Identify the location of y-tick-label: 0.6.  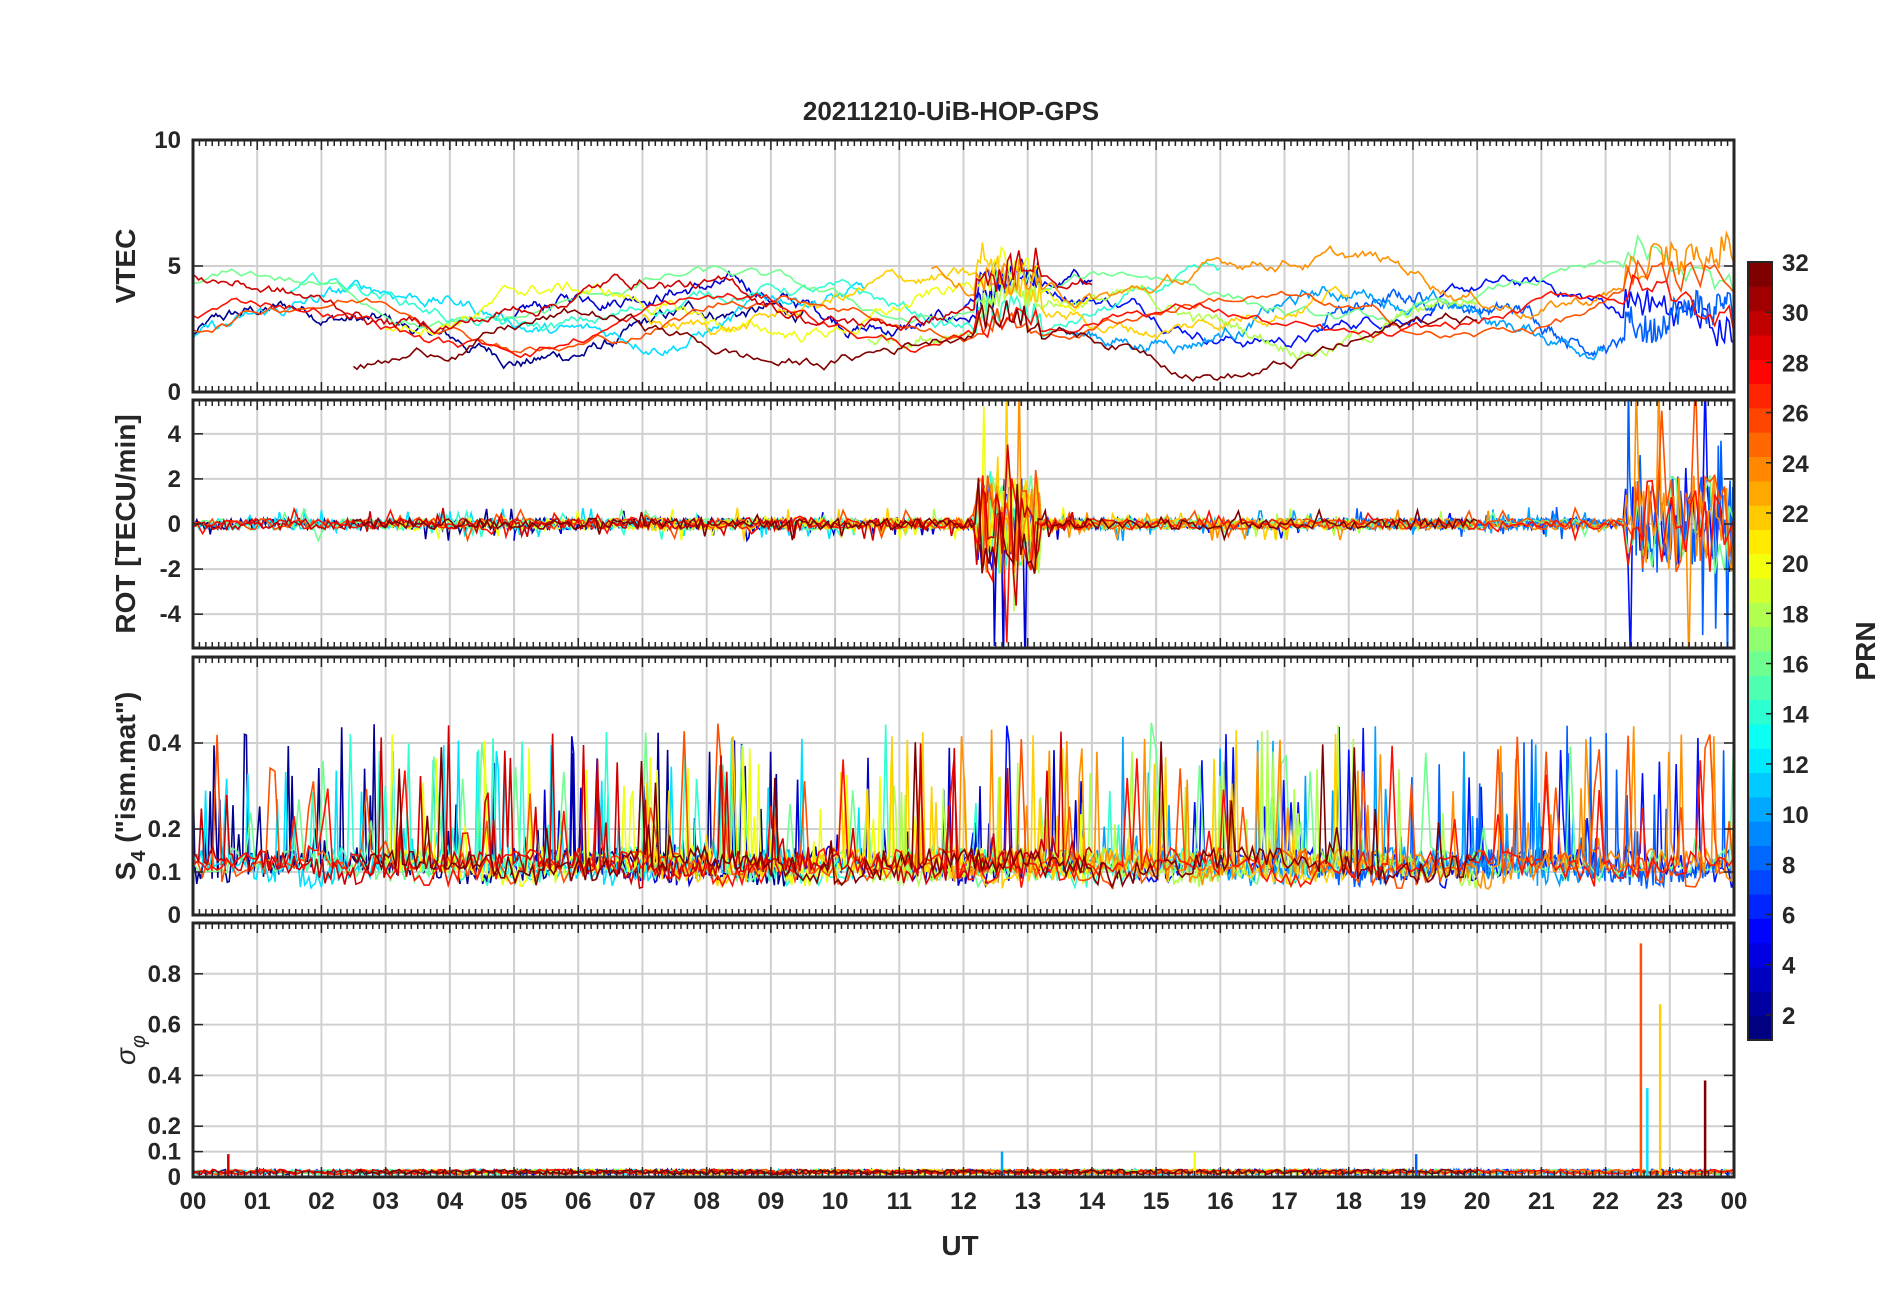
(164, 1025).